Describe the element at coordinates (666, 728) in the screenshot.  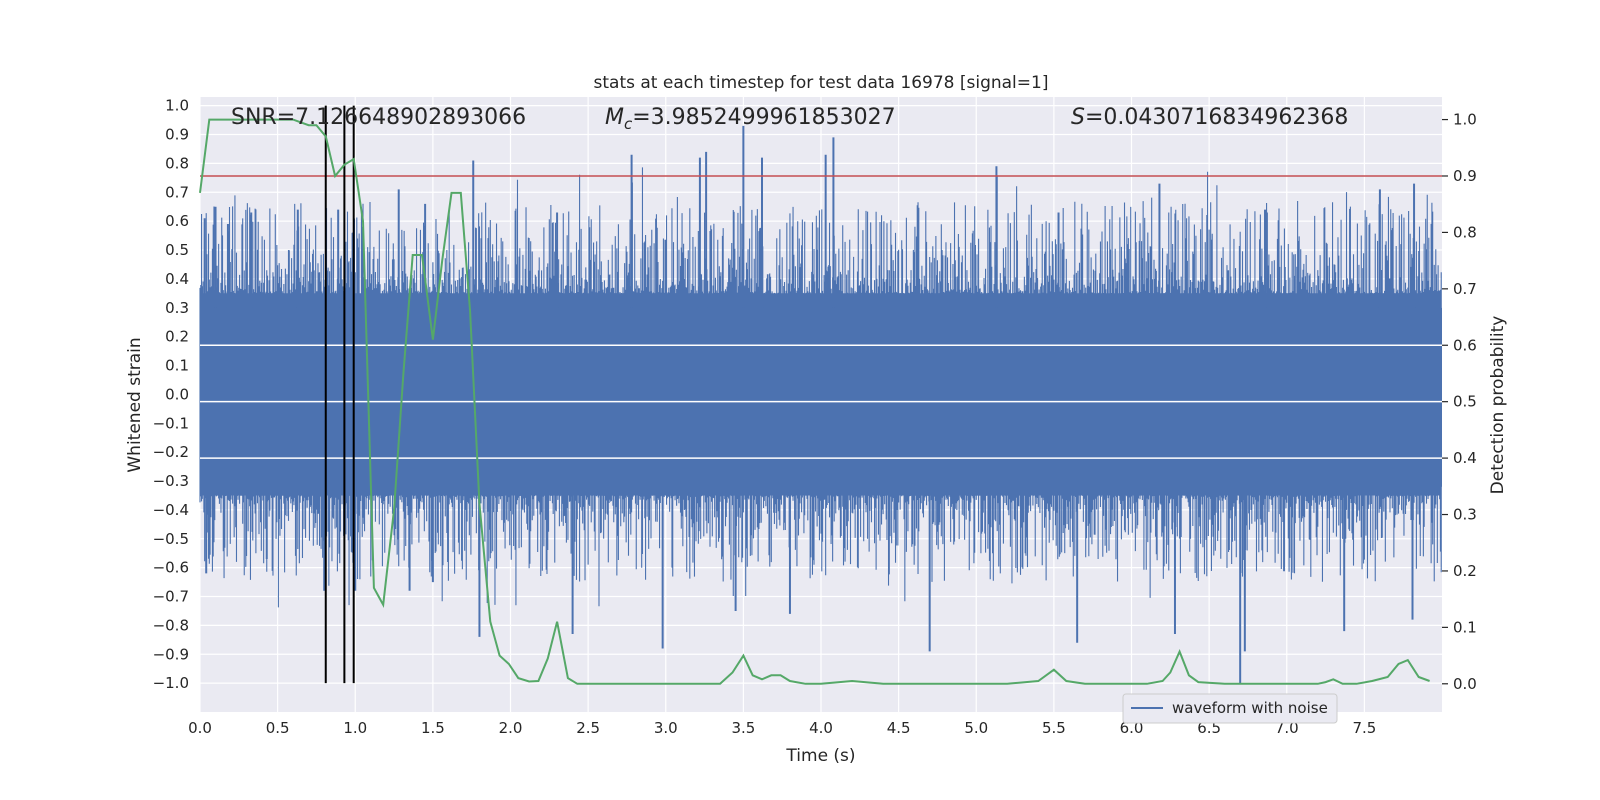
I see `x-tick-label: 3.0` at that location.